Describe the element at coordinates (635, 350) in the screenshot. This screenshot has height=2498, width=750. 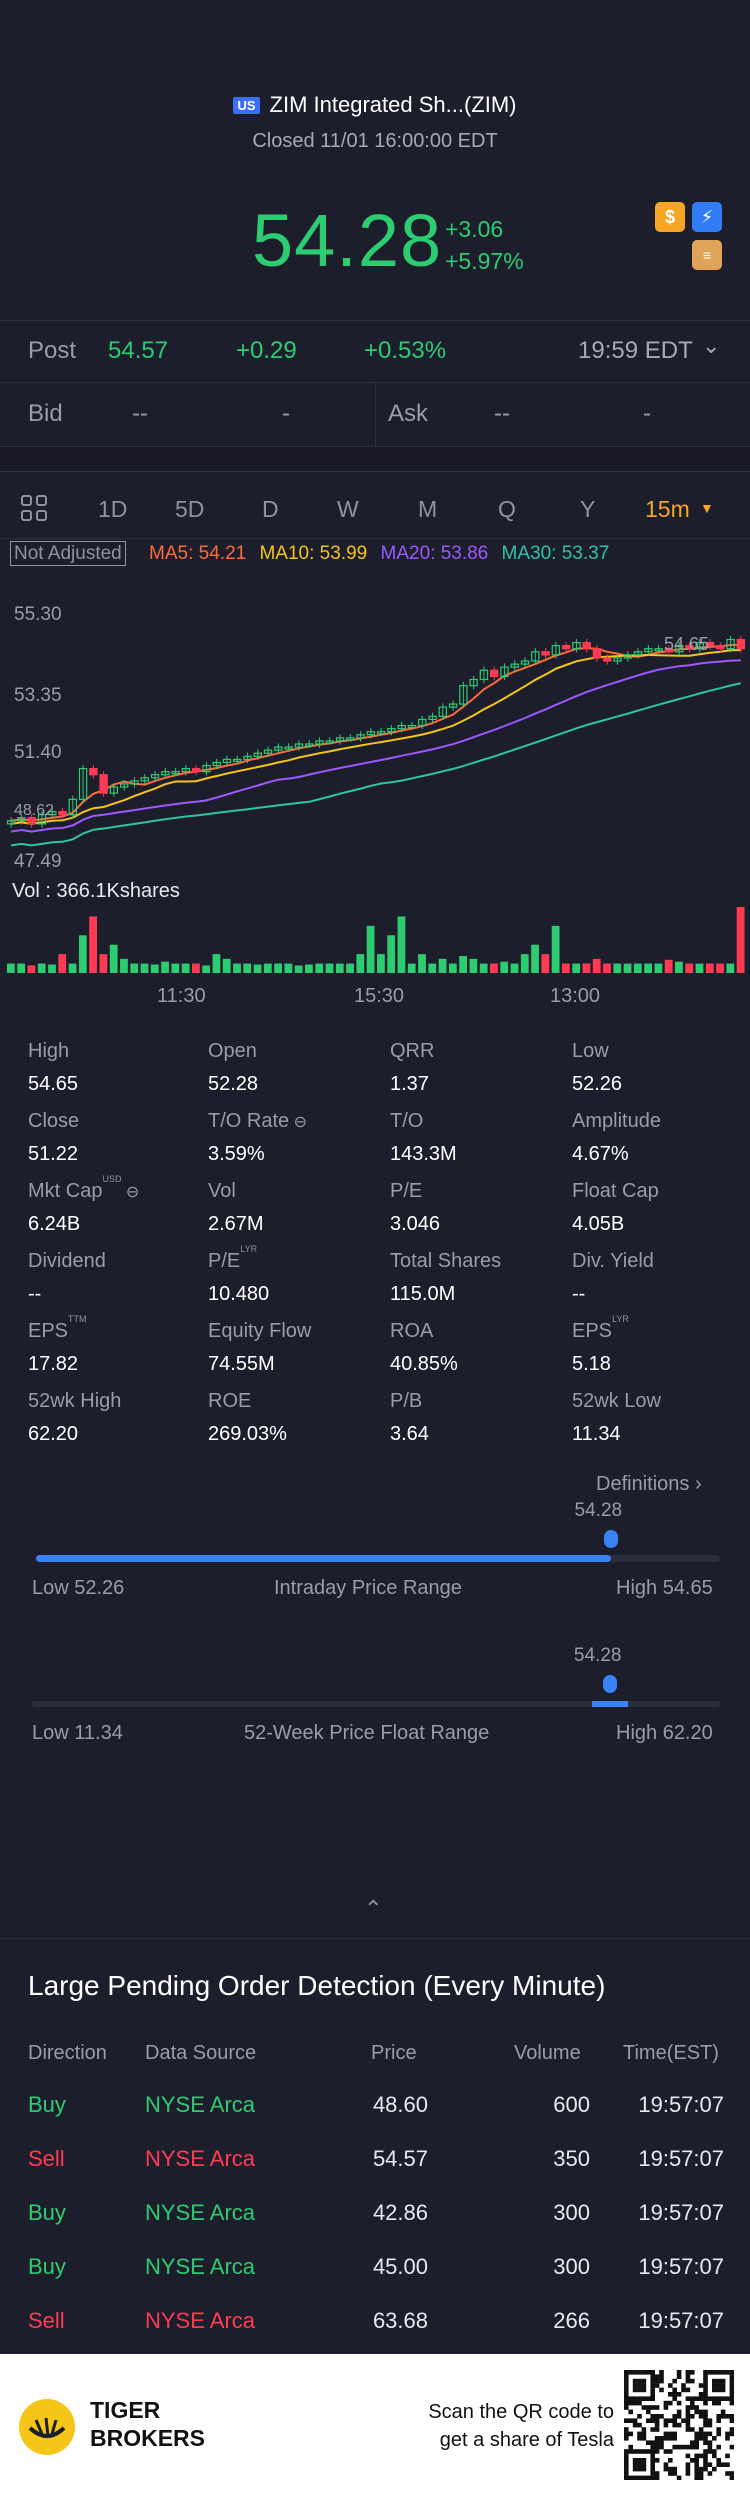
I see `post-time: 19:59 EDT` at that location.